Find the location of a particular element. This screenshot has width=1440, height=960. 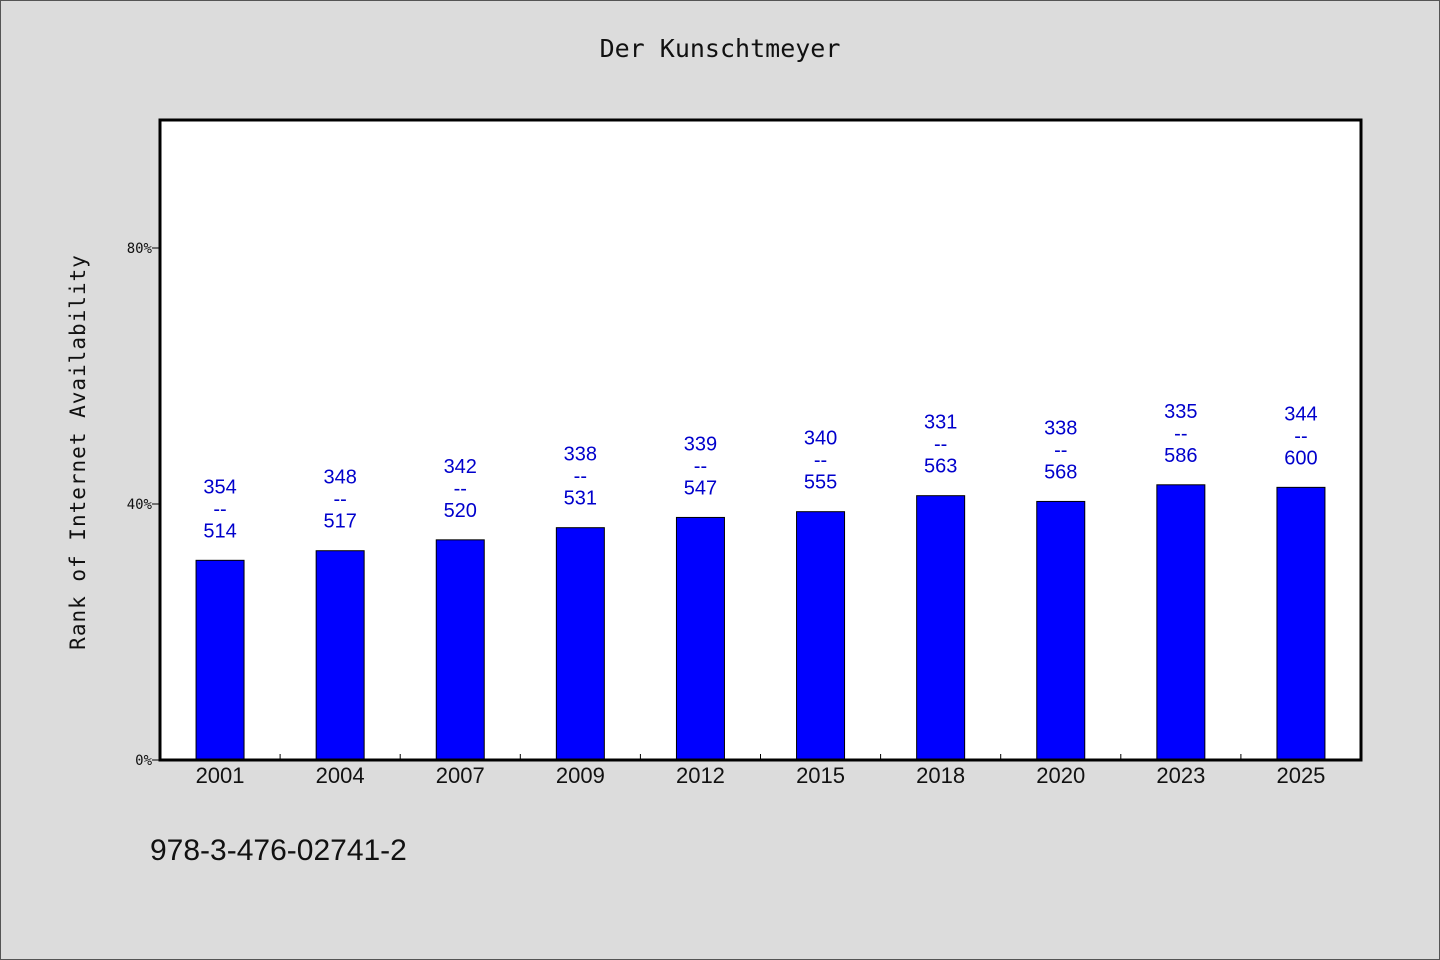

x-tick-label-2004: 2004 is located at coordinates (340, 775).